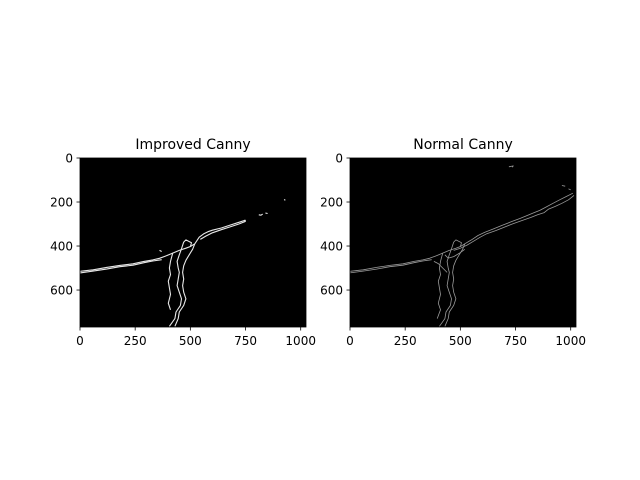 The image size is (640, 480). What do you see at coordinates (192, 145) in the screenshot?
I see `chart-title: Improved Canny` at bounding box center [192, 145].